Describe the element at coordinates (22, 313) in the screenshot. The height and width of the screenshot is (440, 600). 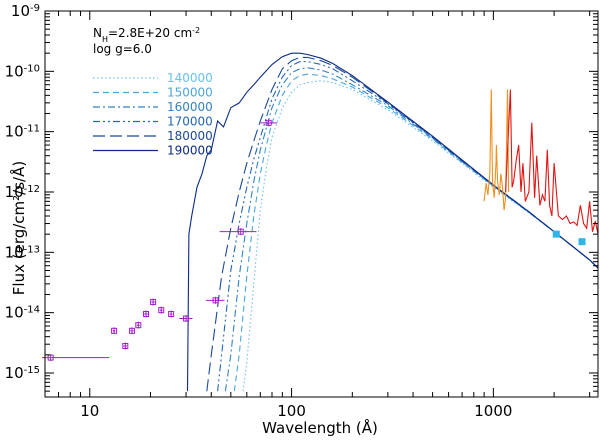
I see `y-tick-label: 10-14` at that location.